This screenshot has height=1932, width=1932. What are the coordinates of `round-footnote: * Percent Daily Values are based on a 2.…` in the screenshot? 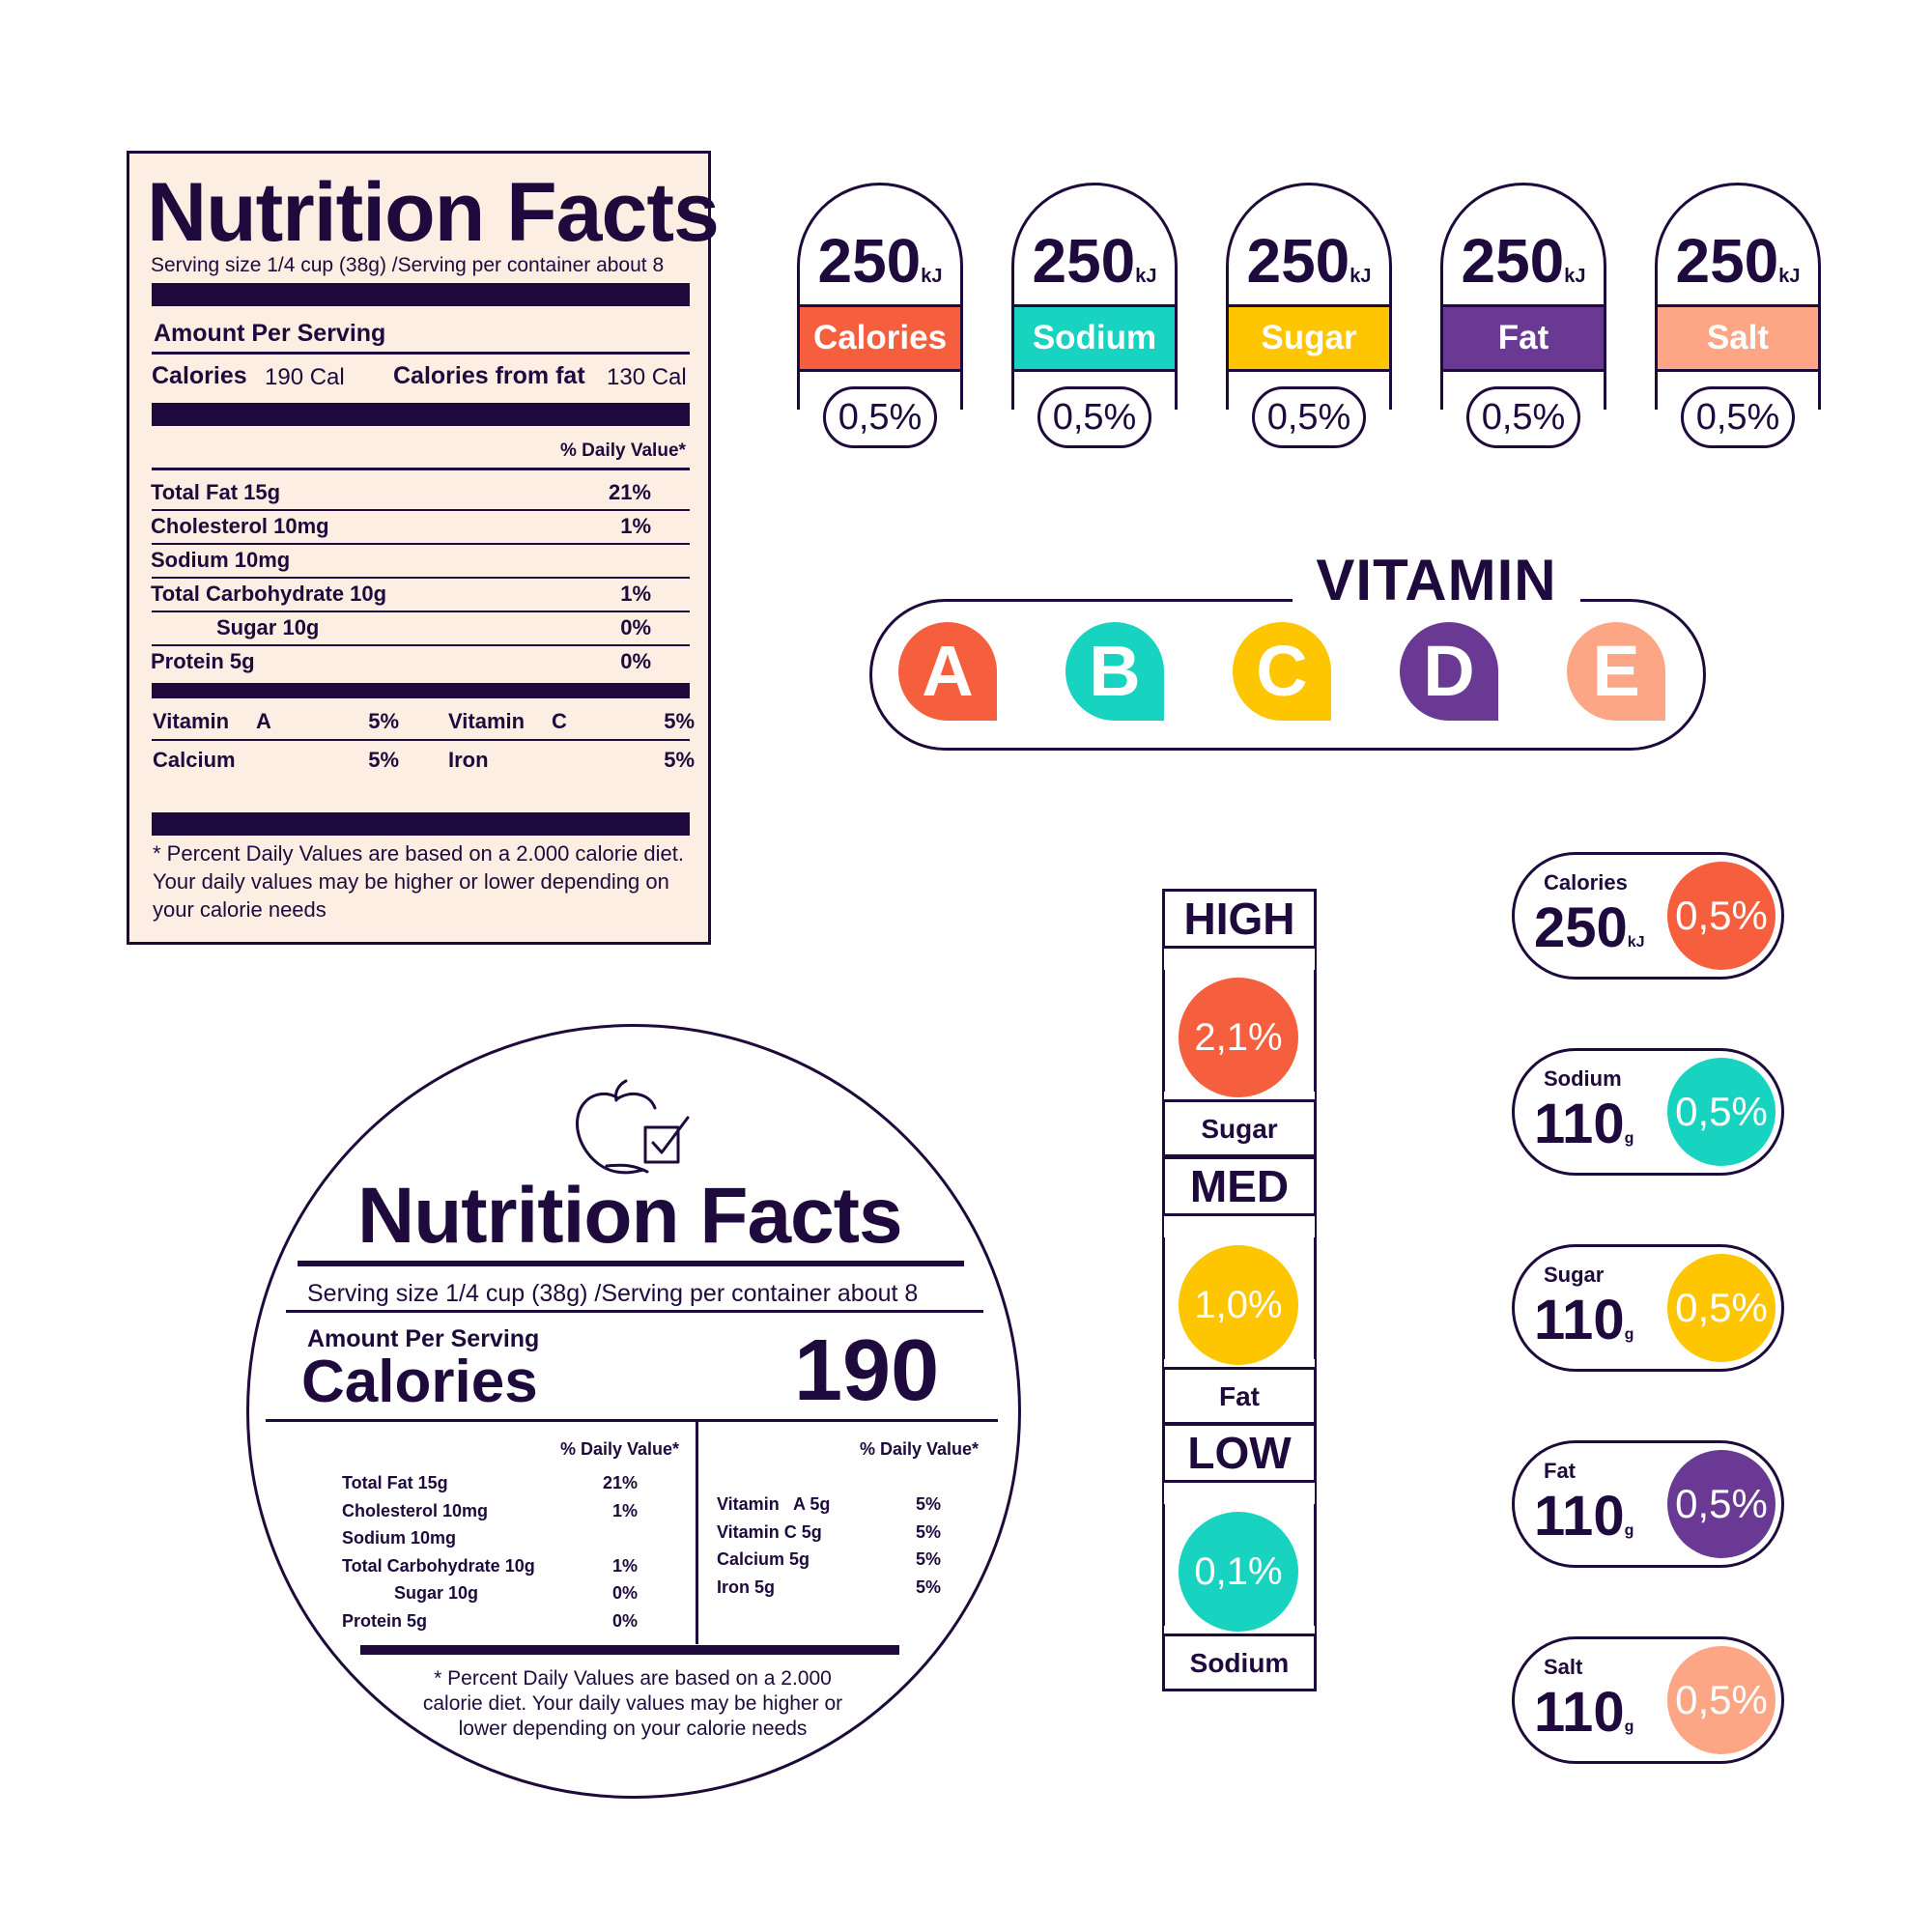 It's located at (632, 1703).